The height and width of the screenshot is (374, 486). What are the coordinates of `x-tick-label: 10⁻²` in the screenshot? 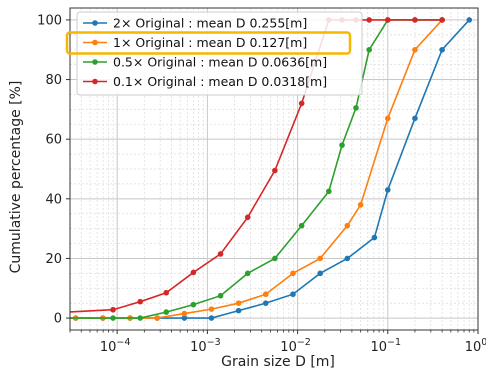 It's located at (295, 346).